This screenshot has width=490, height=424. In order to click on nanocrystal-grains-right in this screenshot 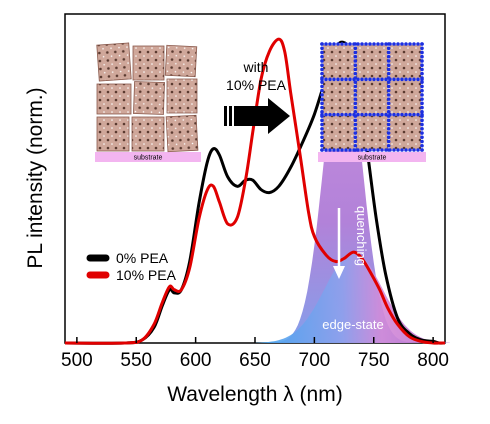, I will do `click(372, 97)`.